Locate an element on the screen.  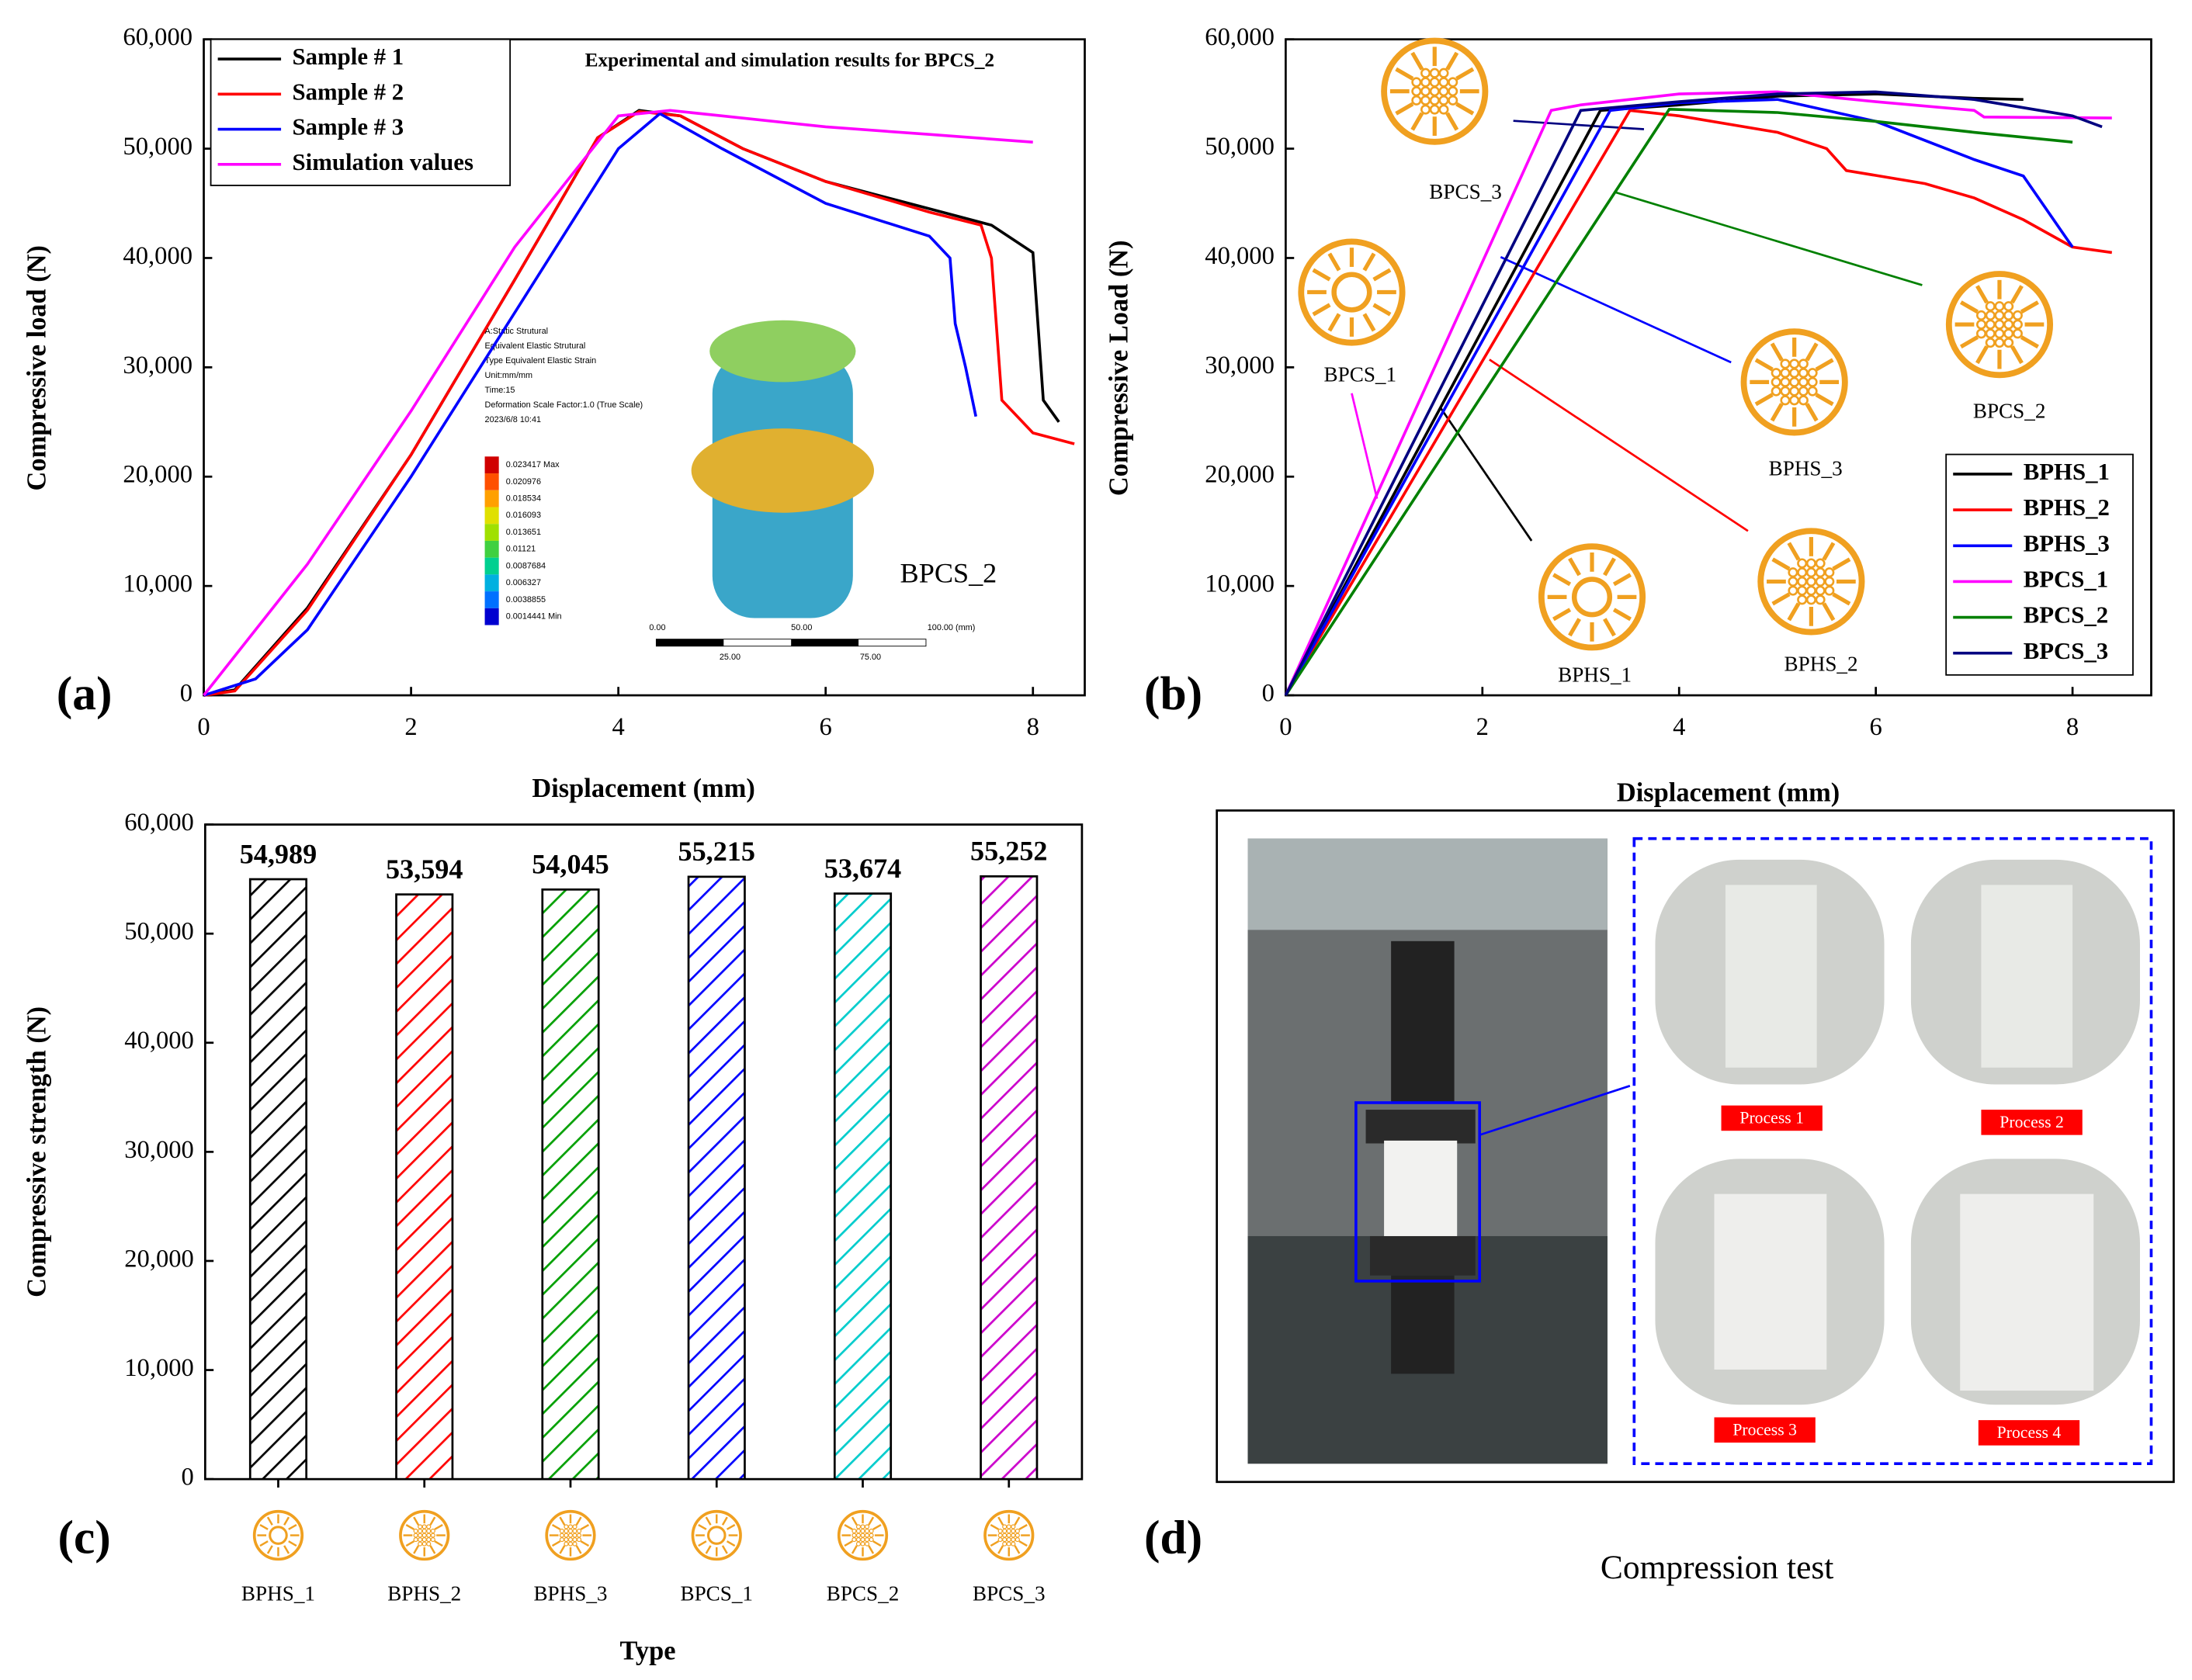
value-label: 55,252 is located at coordinates (1009, 852).